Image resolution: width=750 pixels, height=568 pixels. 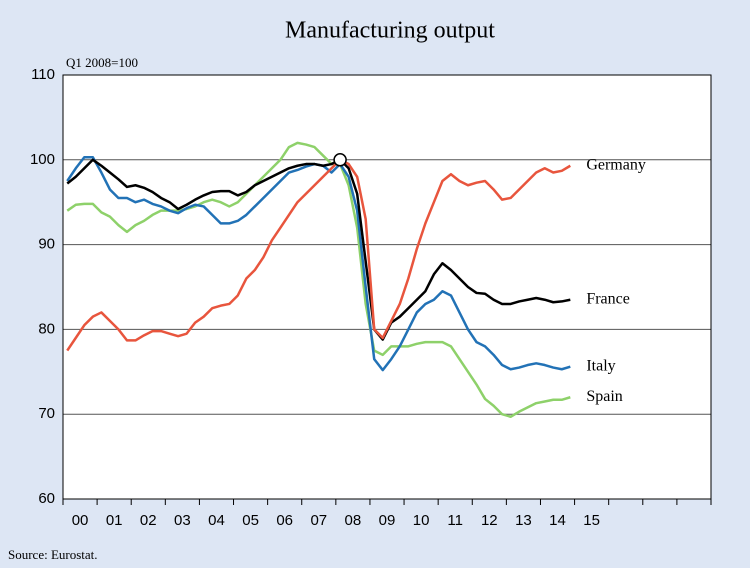 I want to click on x-tick-label: 02, so click(x=148, y=520).